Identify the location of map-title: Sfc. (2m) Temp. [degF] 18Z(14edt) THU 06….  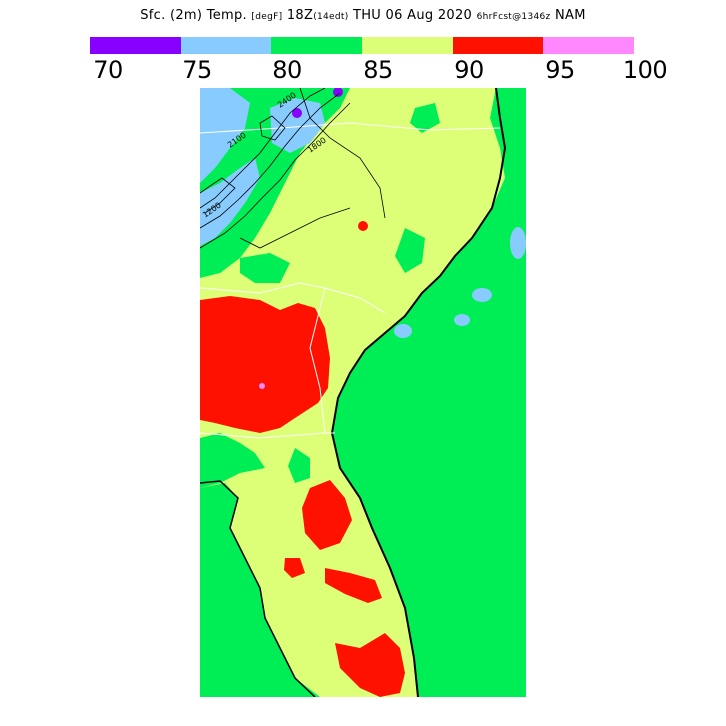
(363, 15).